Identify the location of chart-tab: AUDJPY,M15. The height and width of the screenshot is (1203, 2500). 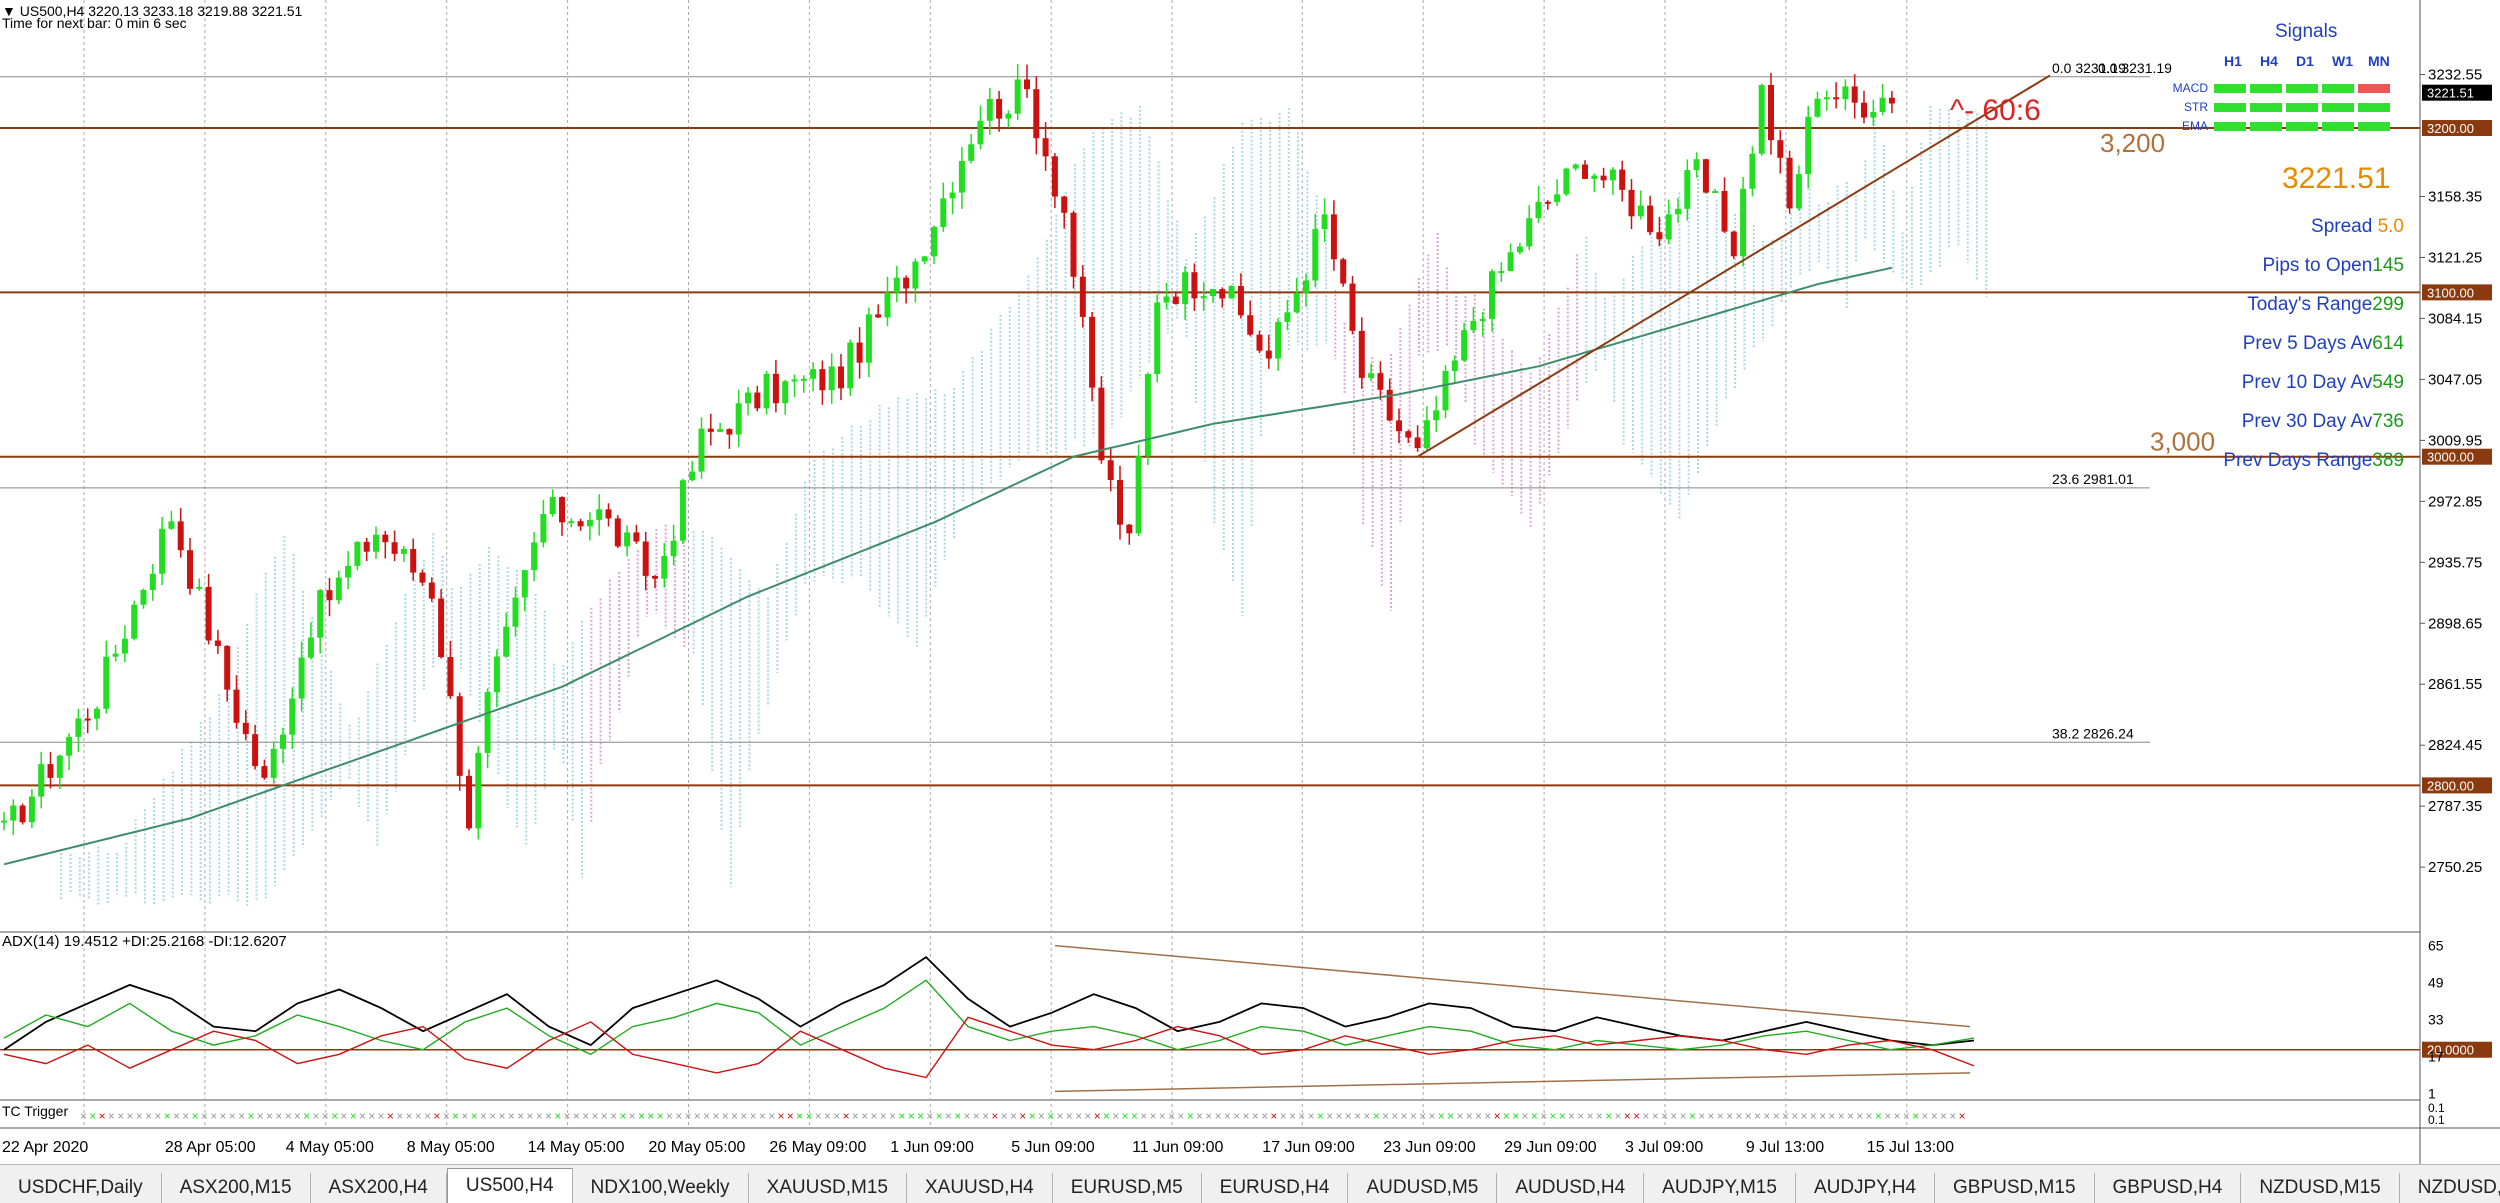
(1720, 1188).